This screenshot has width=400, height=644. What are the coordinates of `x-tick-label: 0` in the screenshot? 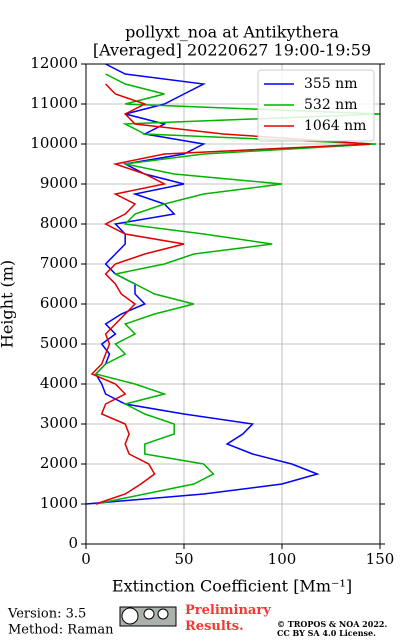 It's located at (86, 559).